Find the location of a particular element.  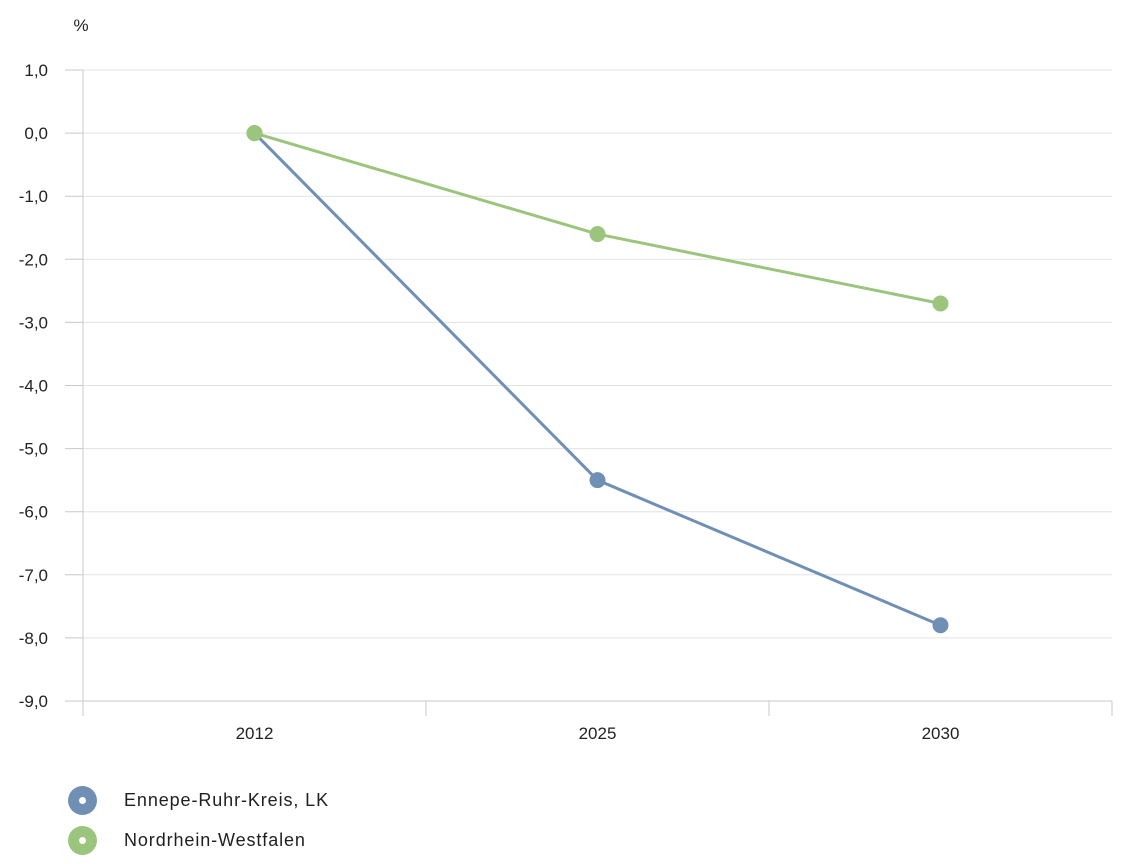

y-tick-label: -9,0 is located at coordinates (33, 701).